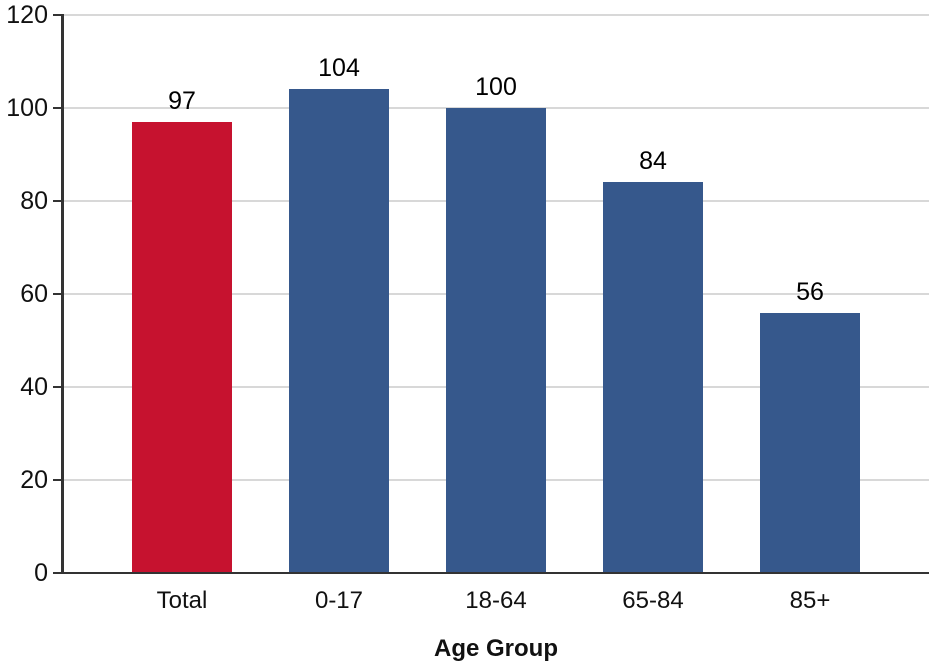 This screenshot has width=930, height=666. I want to click on x-tick-label-0-17: 0-17, so click(339, 600).